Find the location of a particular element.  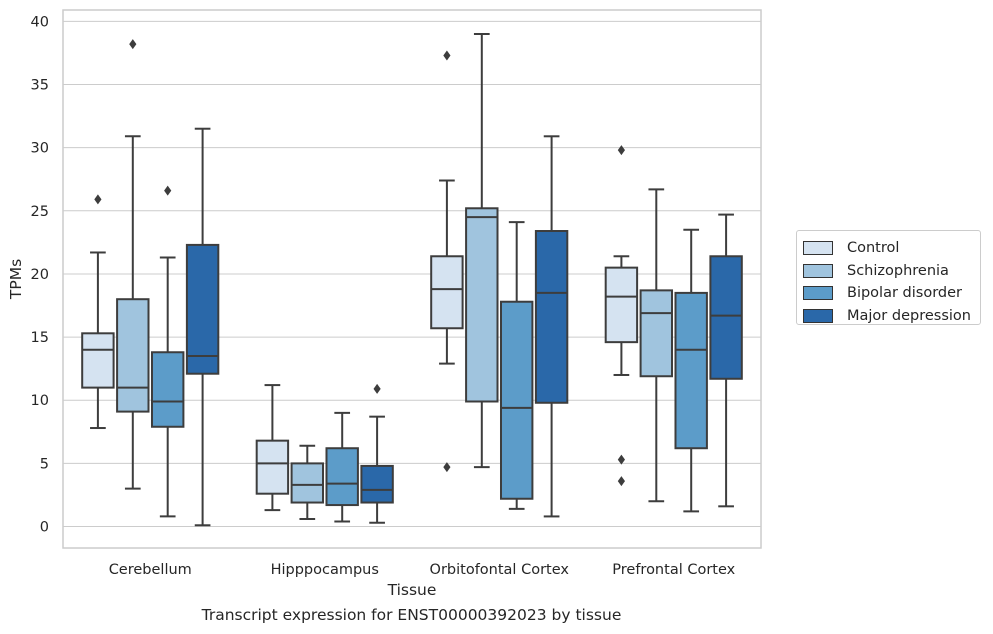

y-tick-label: 10 is located at coordinates (40, 401).